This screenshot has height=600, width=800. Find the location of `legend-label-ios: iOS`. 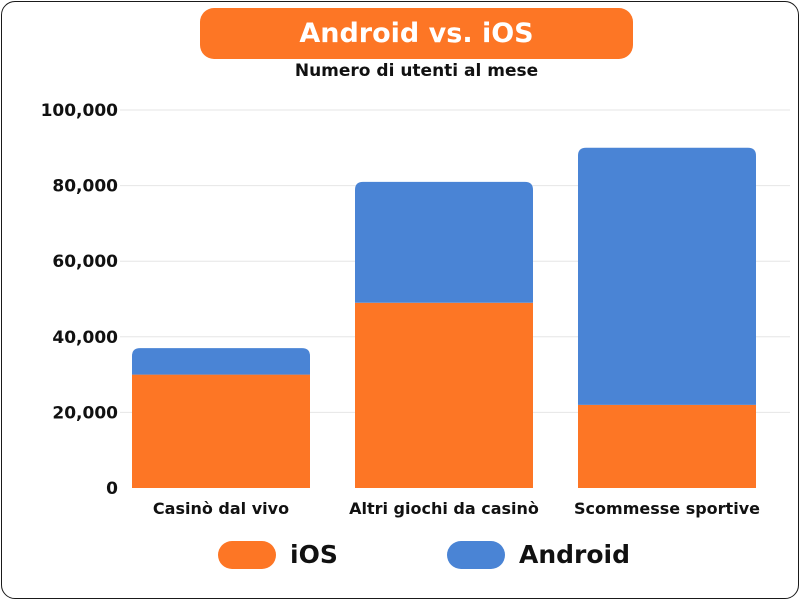

legend-label-ios: iOS is located at coordinates (314, 554).